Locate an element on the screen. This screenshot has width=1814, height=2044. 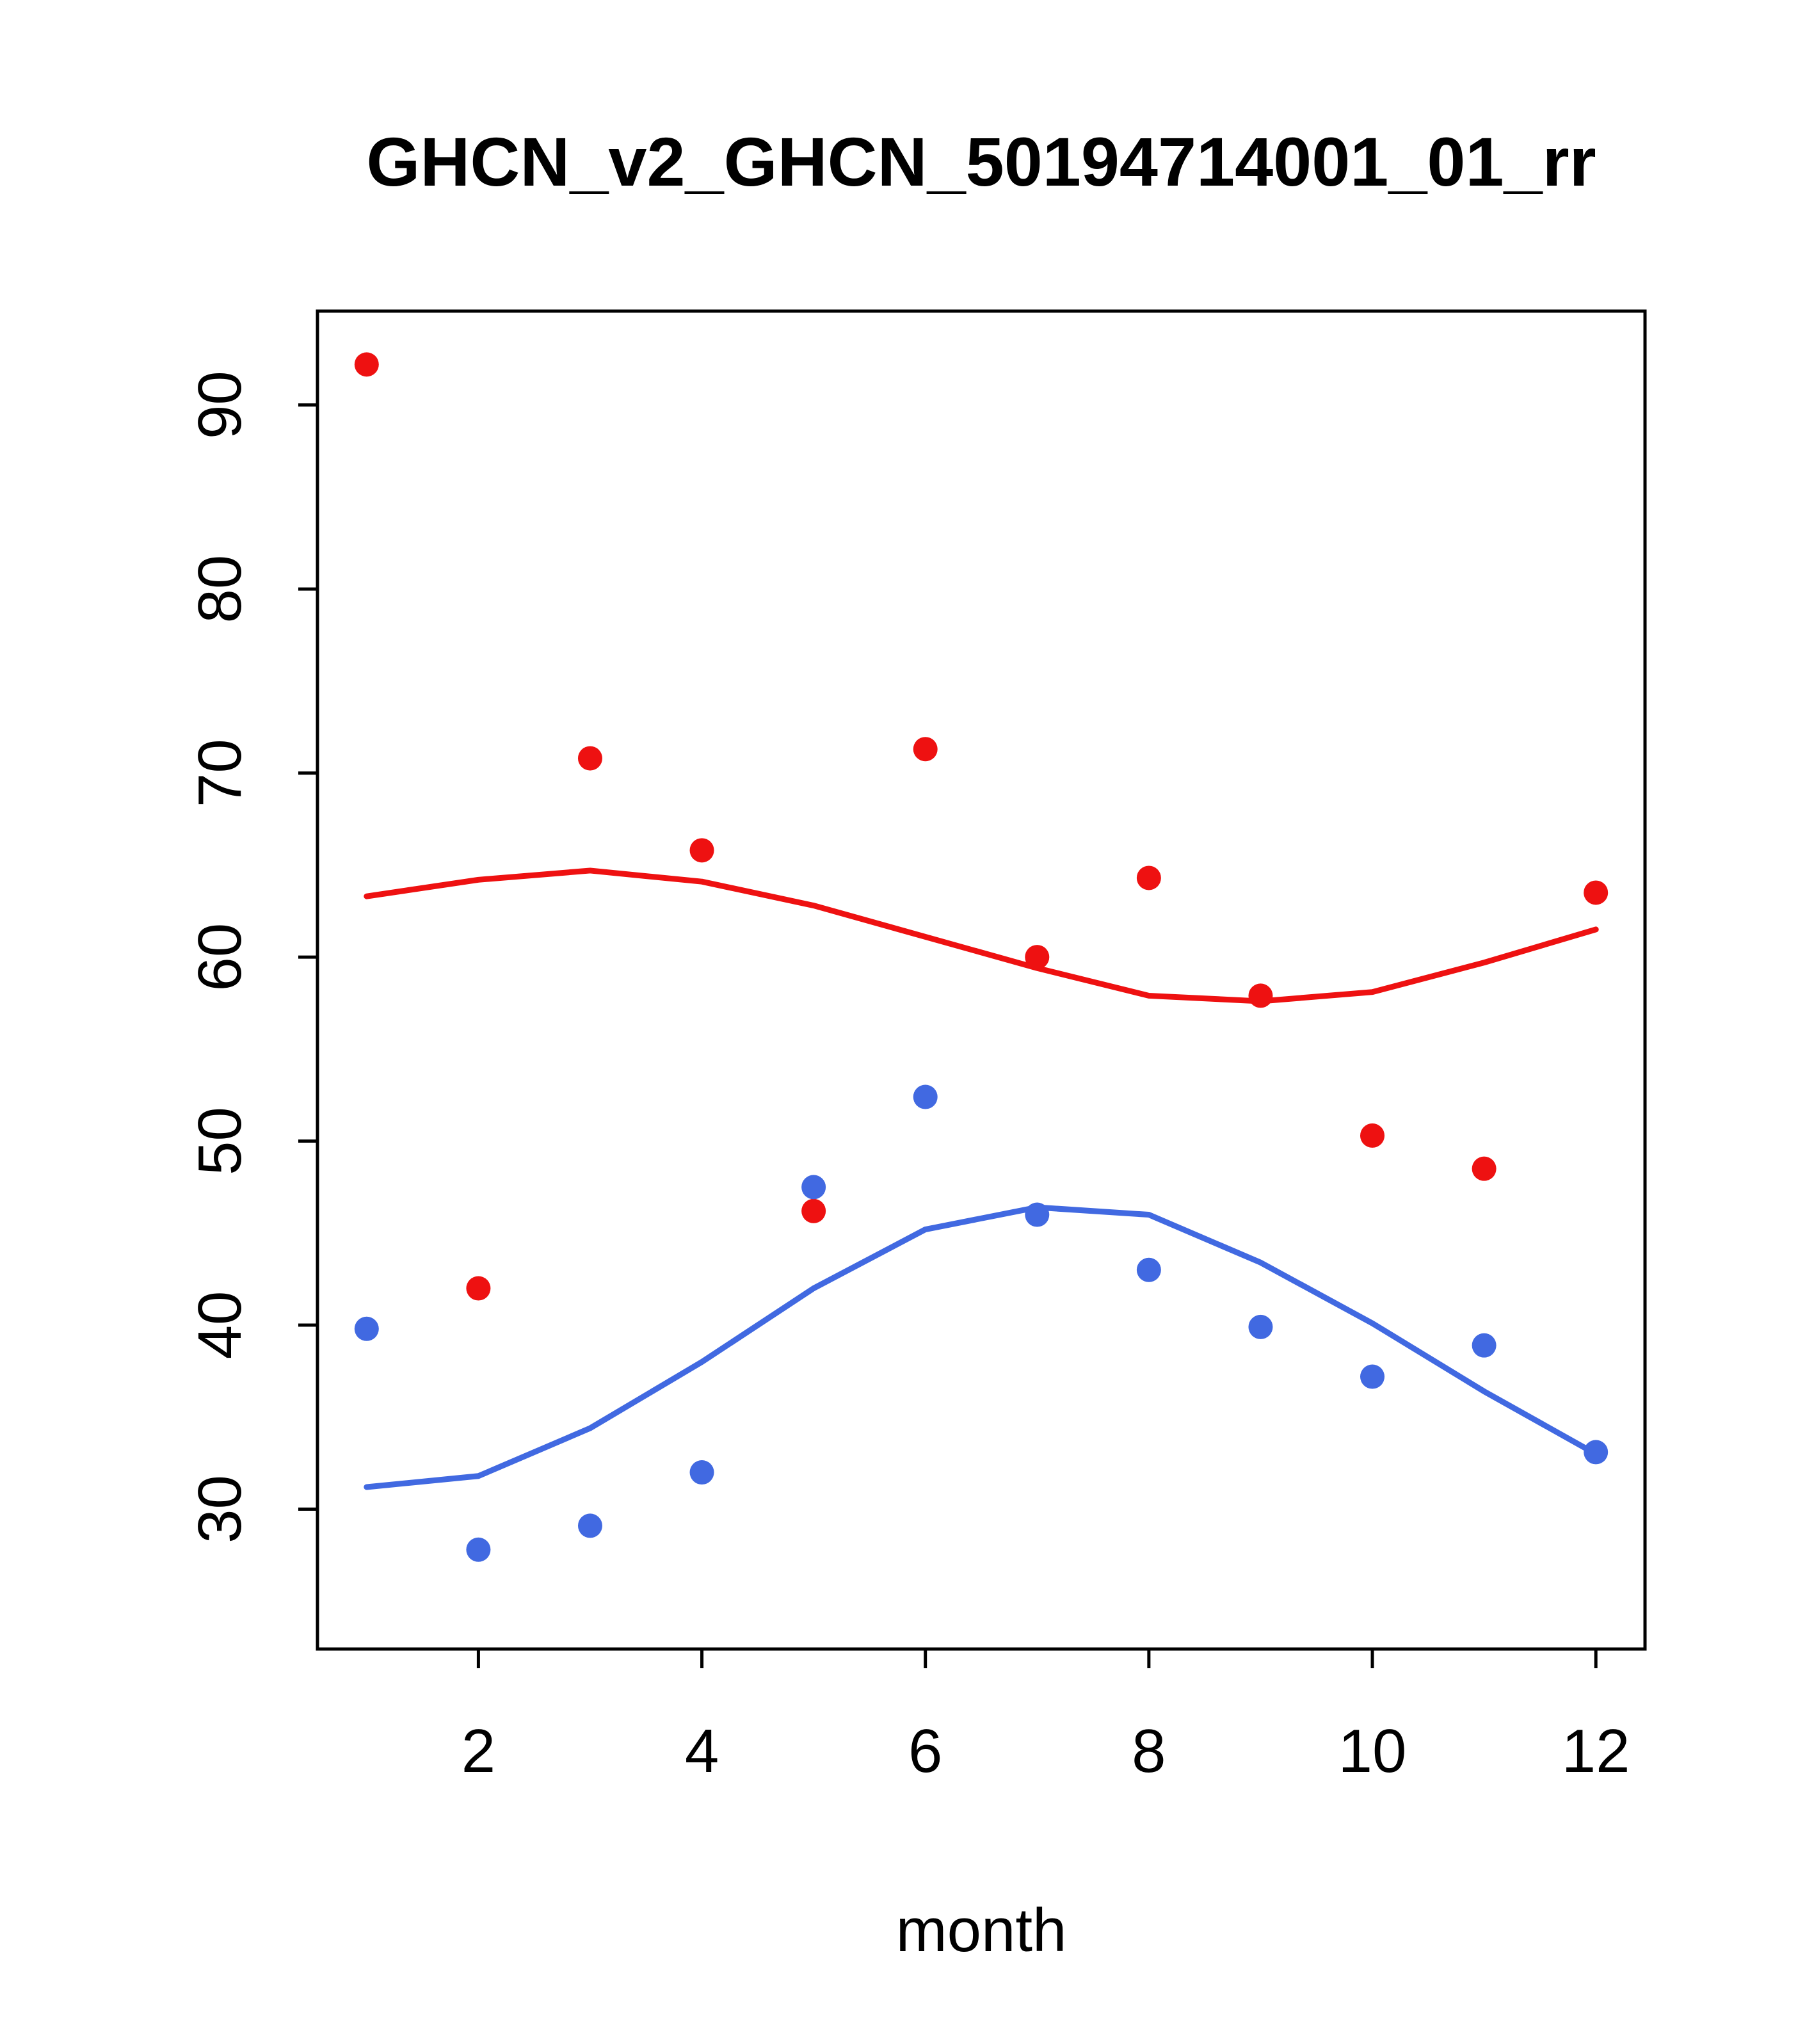
x-tick-label: 10 is located at coordinates (1372, 1751).